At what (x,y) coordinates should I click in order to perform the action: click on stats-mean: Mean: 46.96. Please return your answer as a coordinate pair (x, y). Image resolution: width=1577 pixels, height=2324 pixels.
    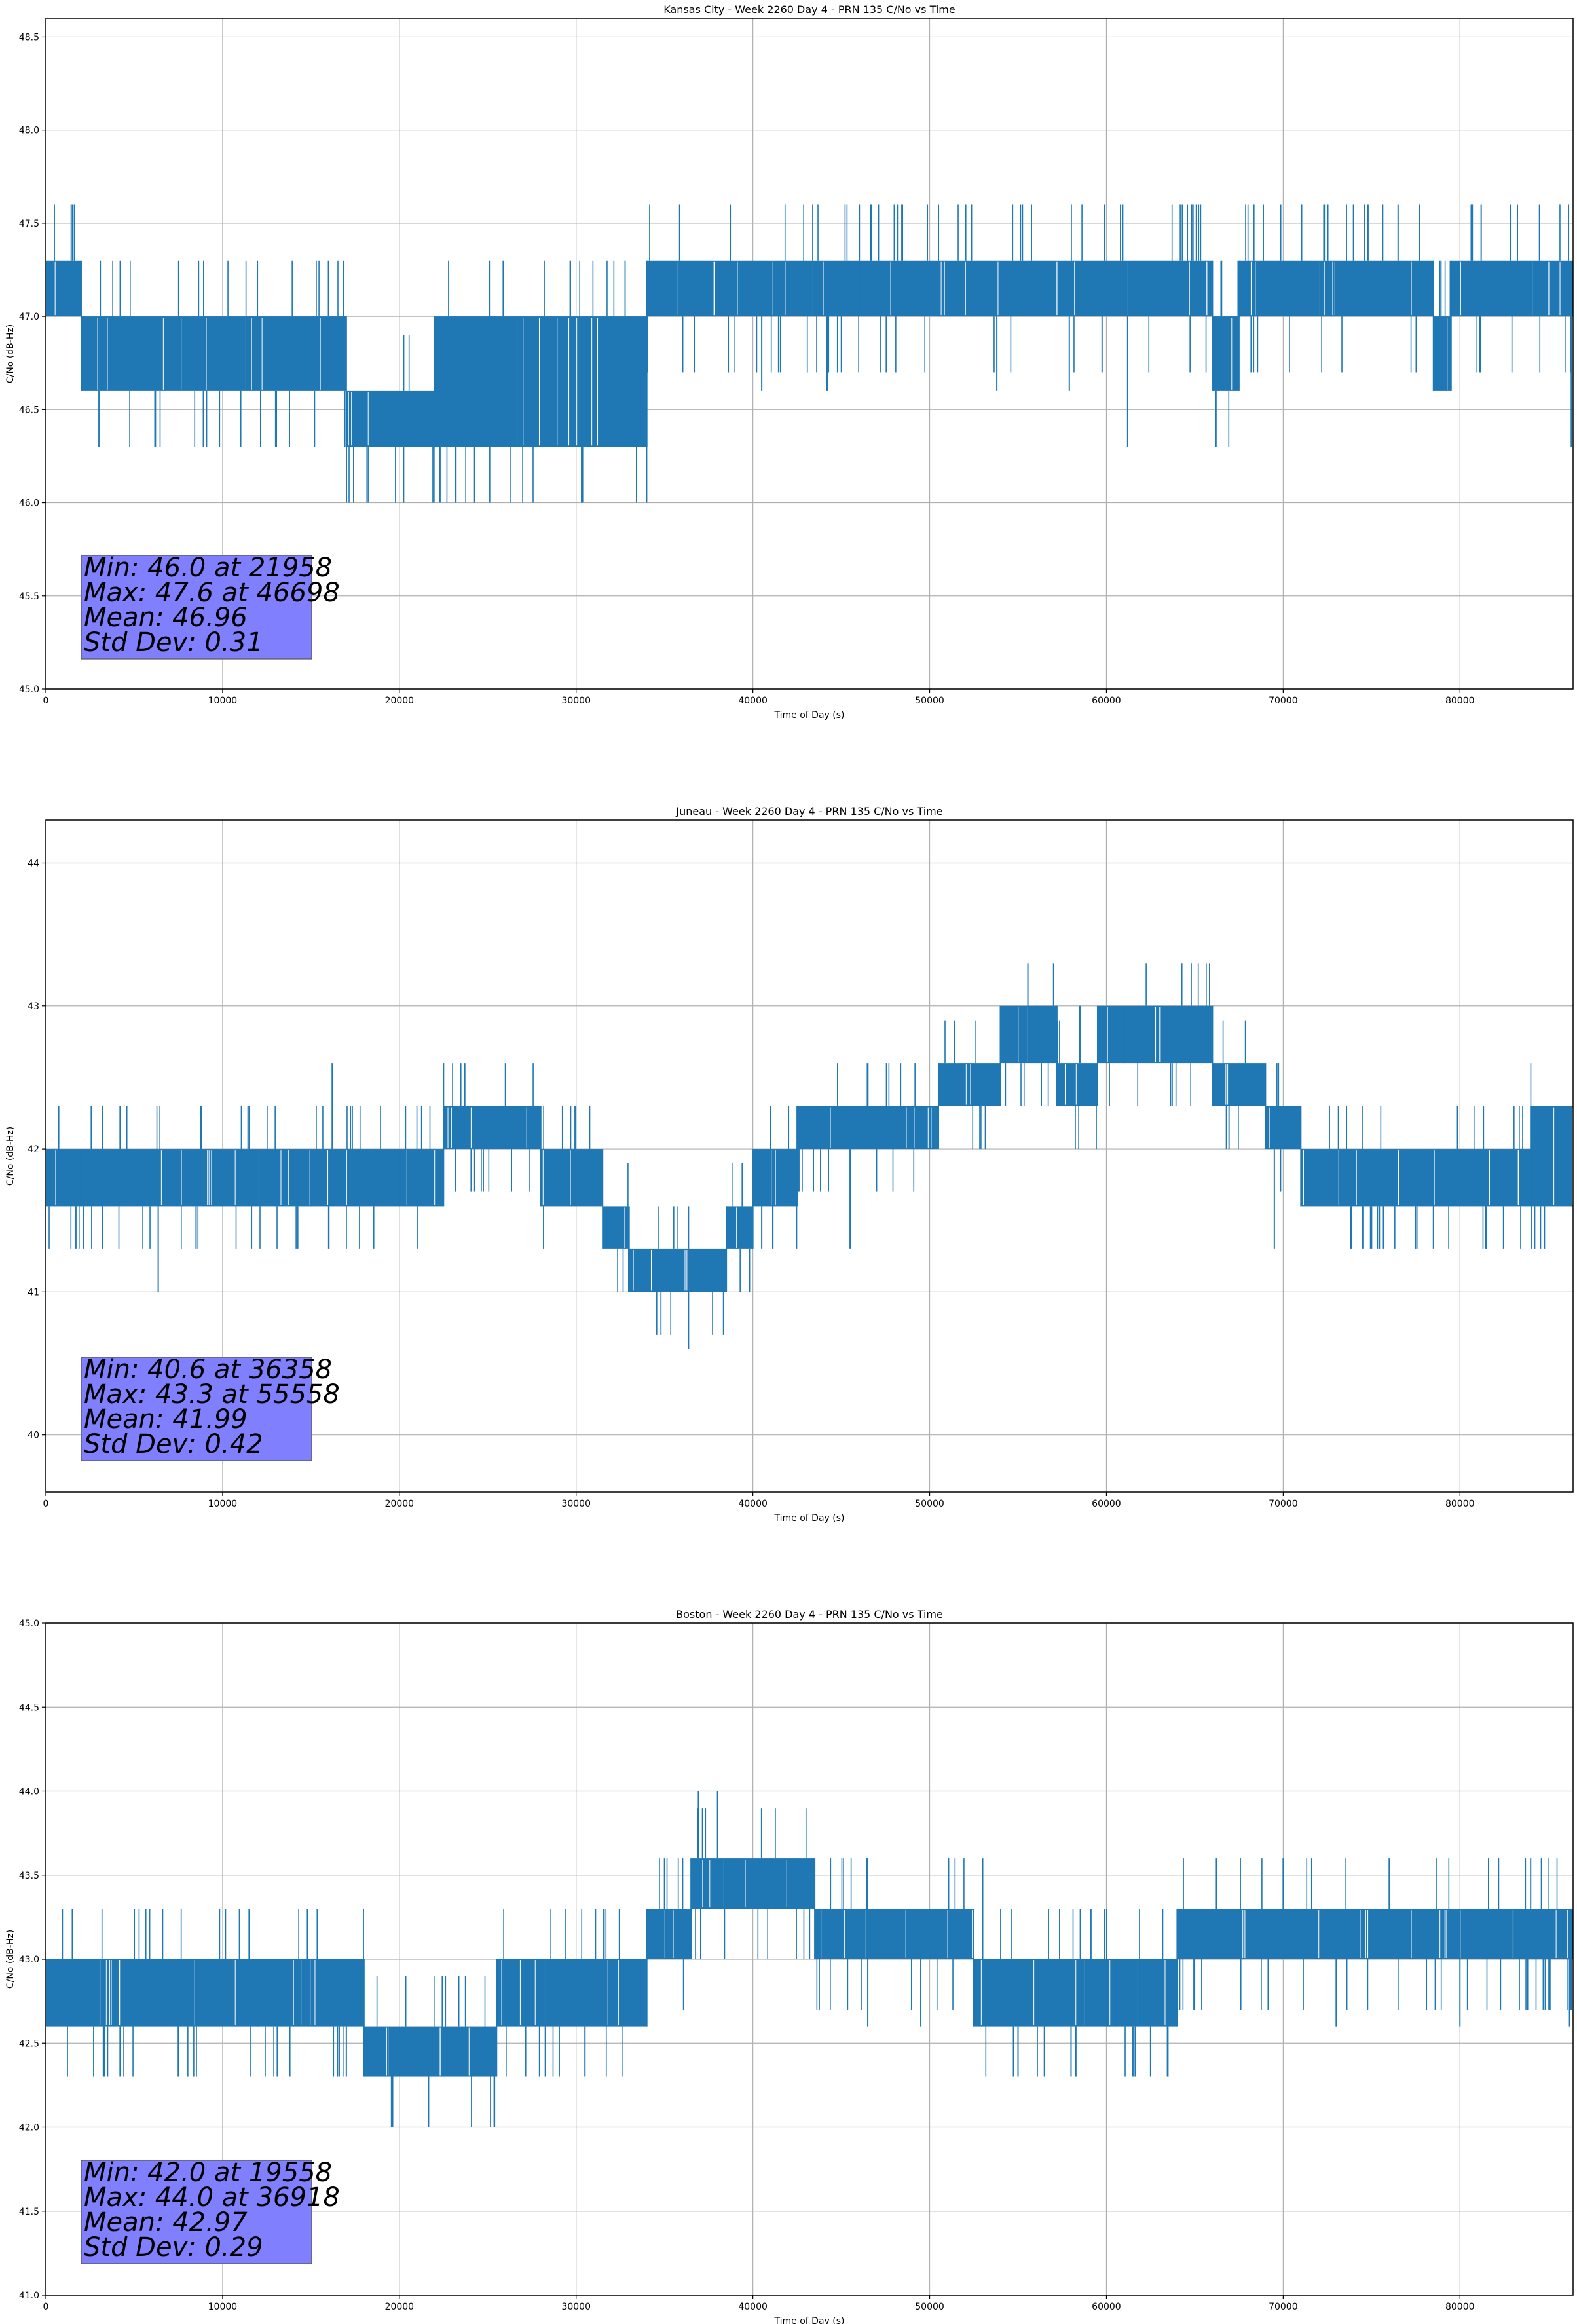
    Looking at the image, I should click on (166, 618).